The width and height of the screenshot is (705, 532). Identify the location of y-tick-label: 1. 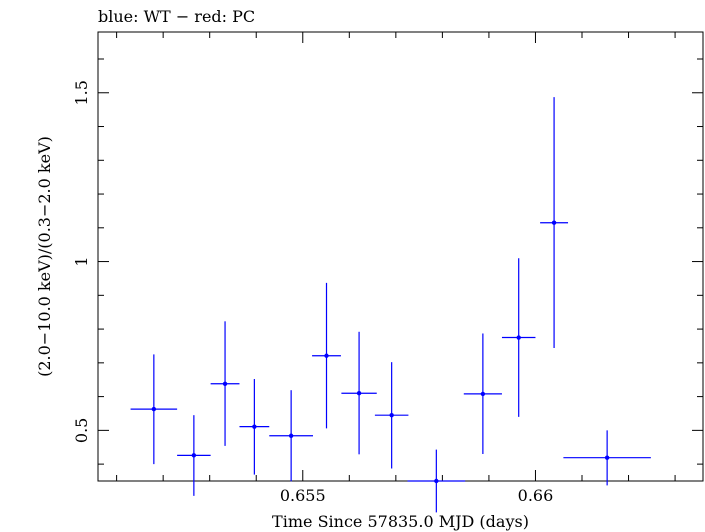
(81, 261).